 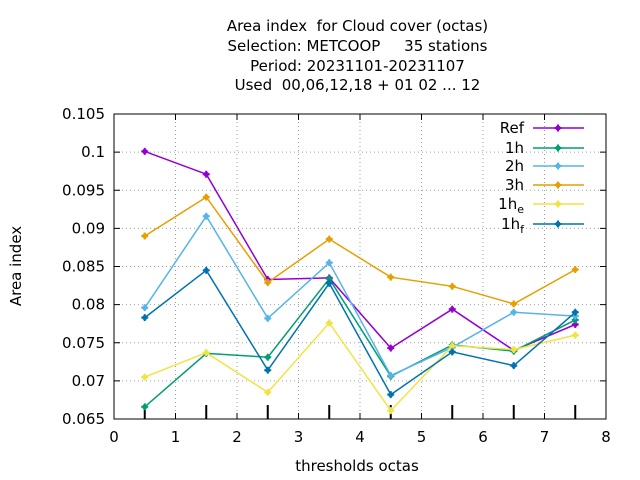 What do you see at coordinates (606, 437) in the screenshot?
I see `x-tick-label: 8` at bounding box center [606, 437].